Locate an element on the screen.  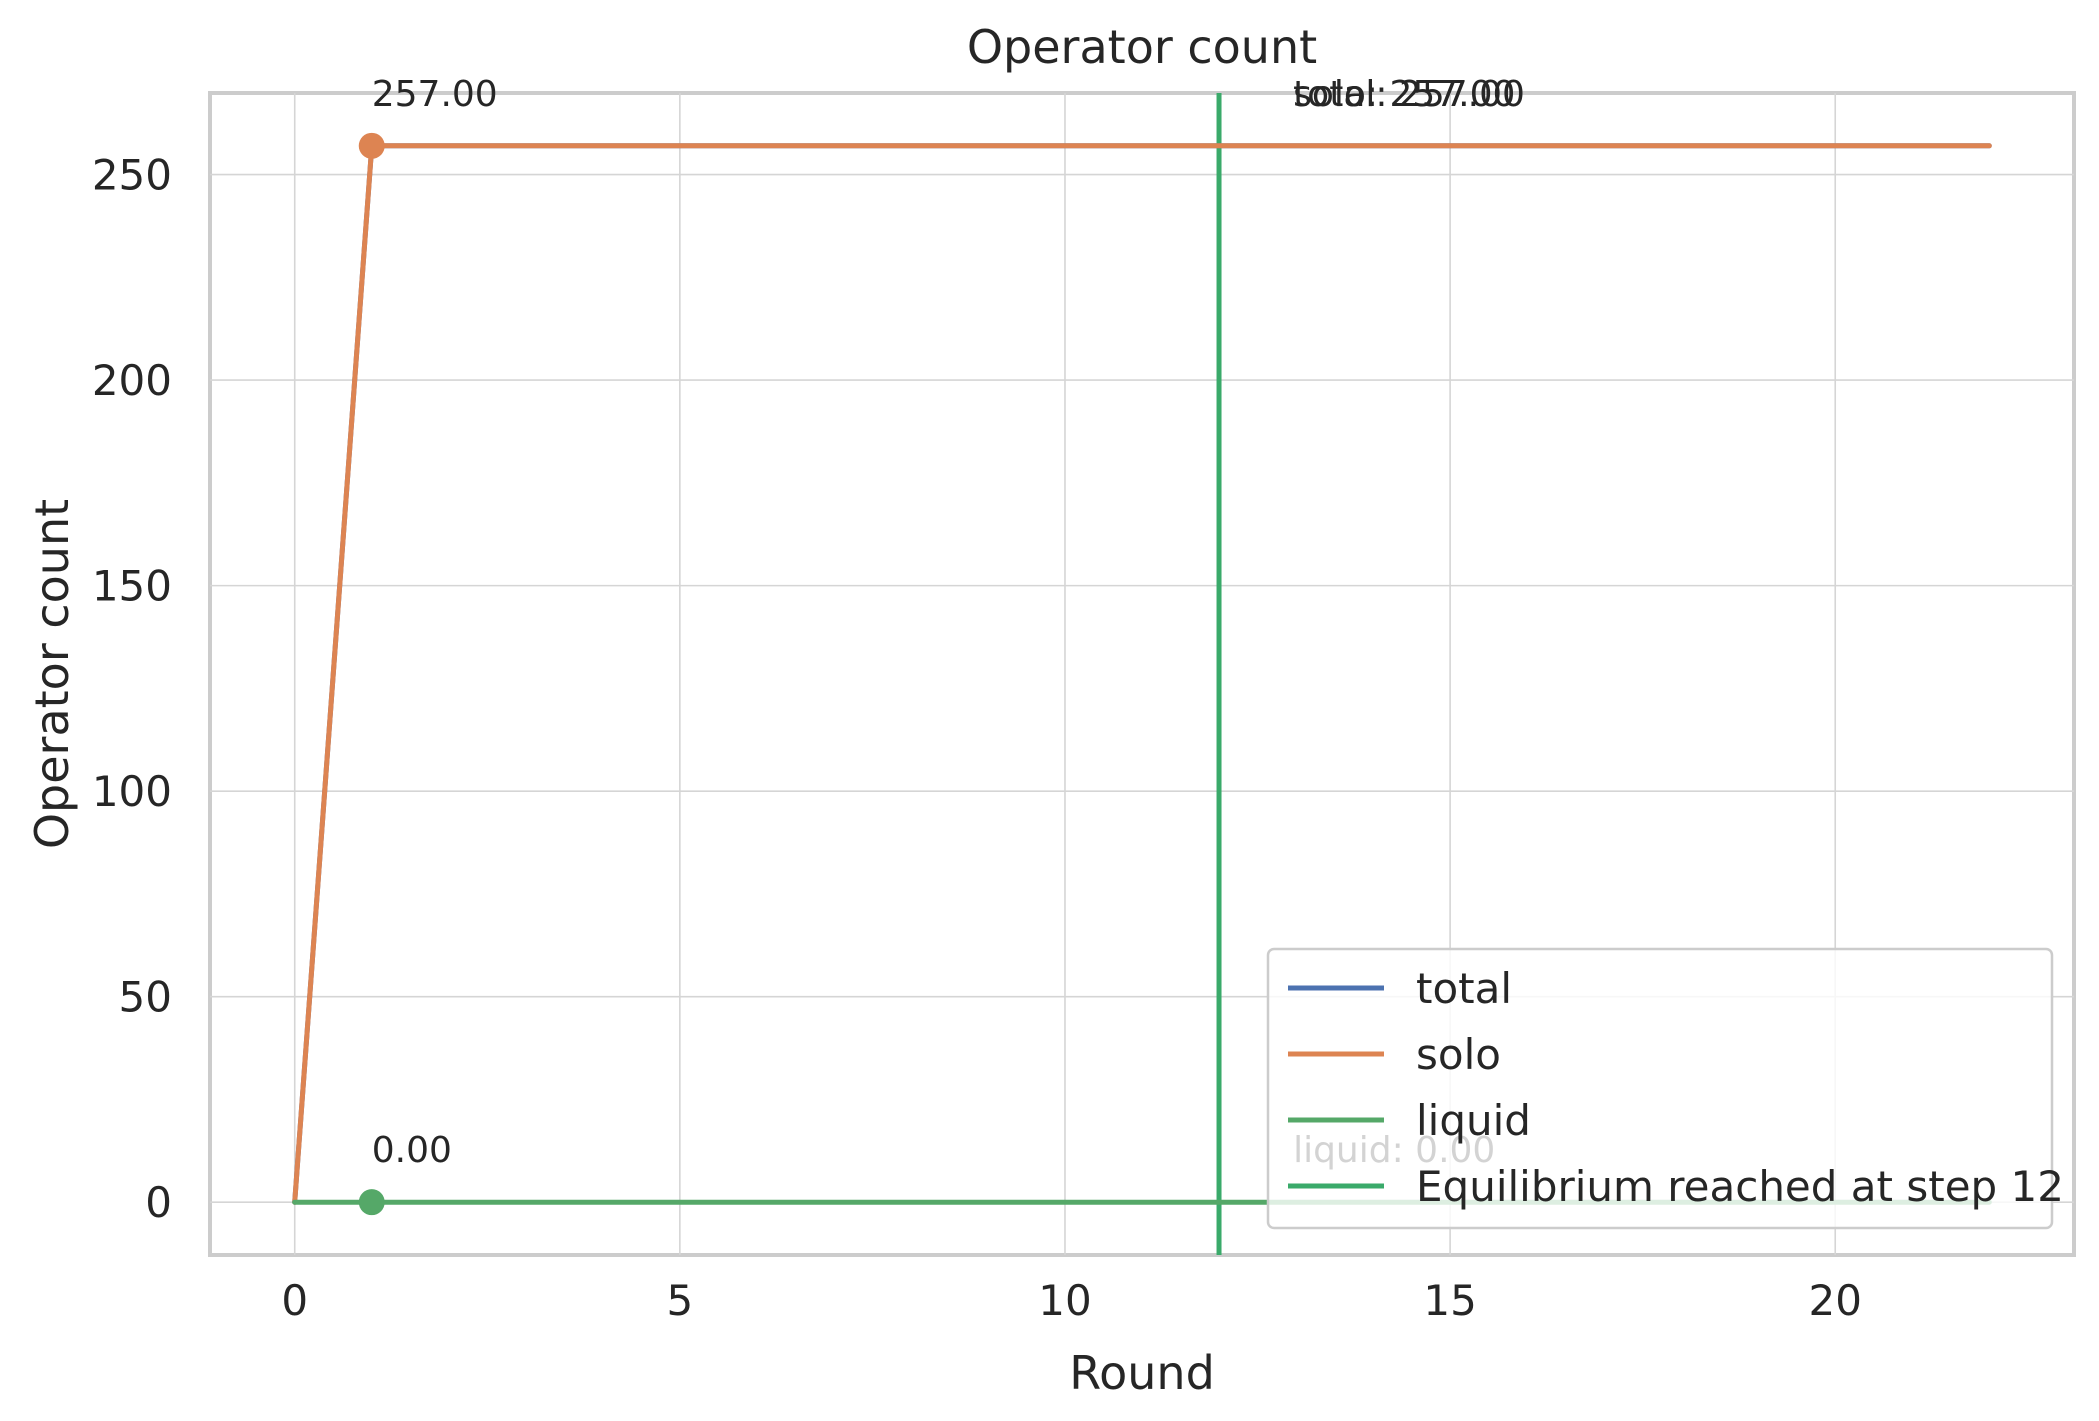
end-value-label: solo: 257.00 is located at coordinates (1404, 94).